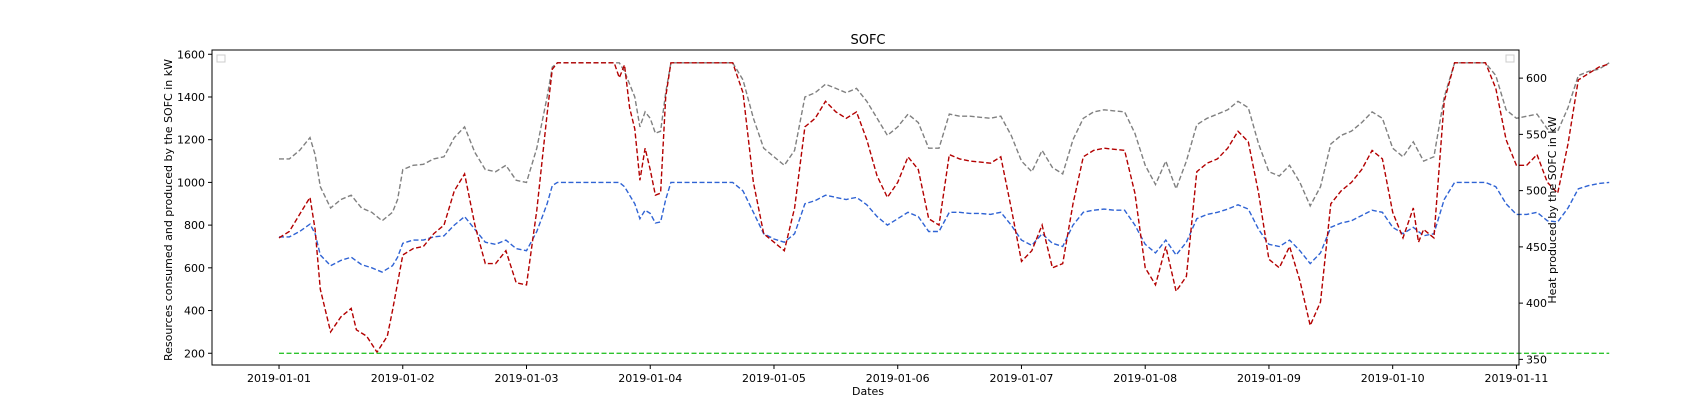 This screenshot has height=417, width=1684. What do you see at coordinates (1145, 378) in the screenshot?
I see `x-tick-label: 2019-01-08` at bounding box center [1145, 378].